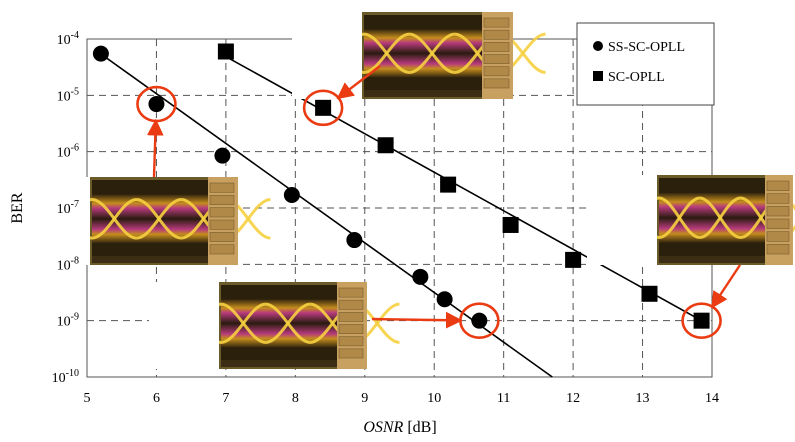 The width and height of the screenshot is (795, 442). I want to click on legend: SS-SC-OPLL SC-OPLL, so click(645, 64).